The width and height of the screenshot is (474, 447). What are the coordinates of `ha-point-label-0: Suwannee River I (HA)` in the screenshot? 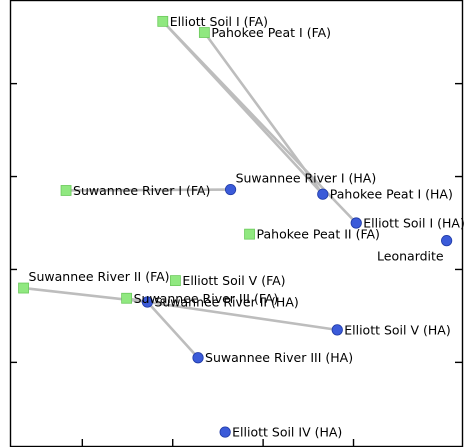 It's located at (306, 178).